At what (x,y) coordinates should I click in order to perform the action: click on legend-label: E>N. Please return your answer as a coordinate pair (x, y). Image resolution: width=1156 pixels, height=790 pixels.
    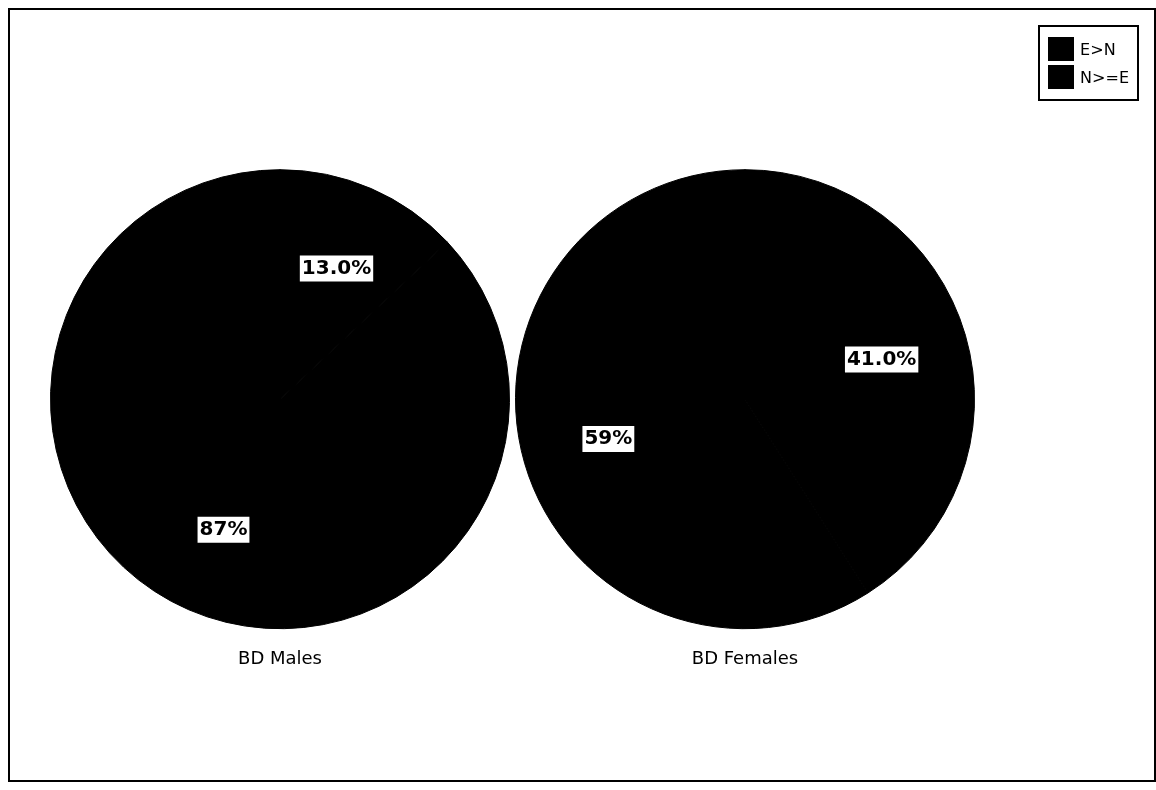
    Looking at the image, I should click on (1098, 49).